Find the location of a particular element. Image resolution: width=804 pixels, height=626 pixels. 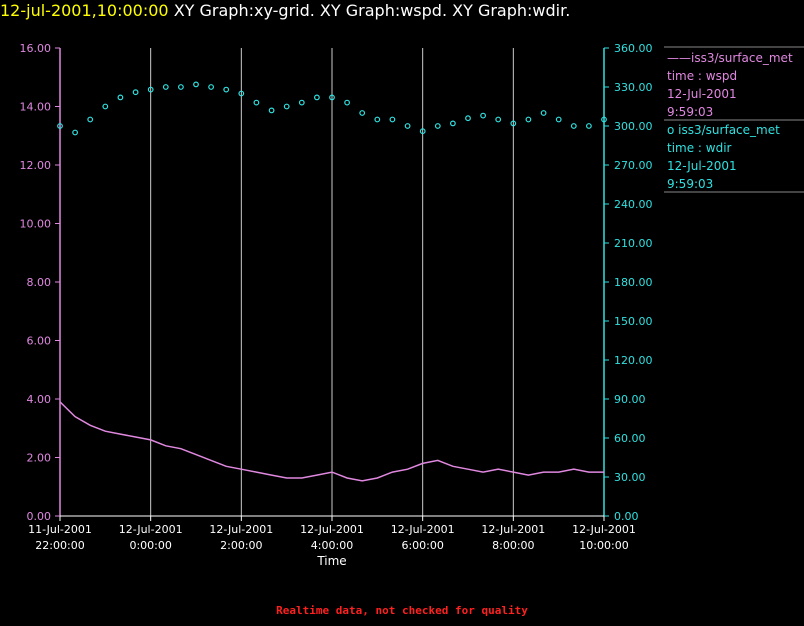

left-tick-label: 2.00 is located at coordinates (39, 458).